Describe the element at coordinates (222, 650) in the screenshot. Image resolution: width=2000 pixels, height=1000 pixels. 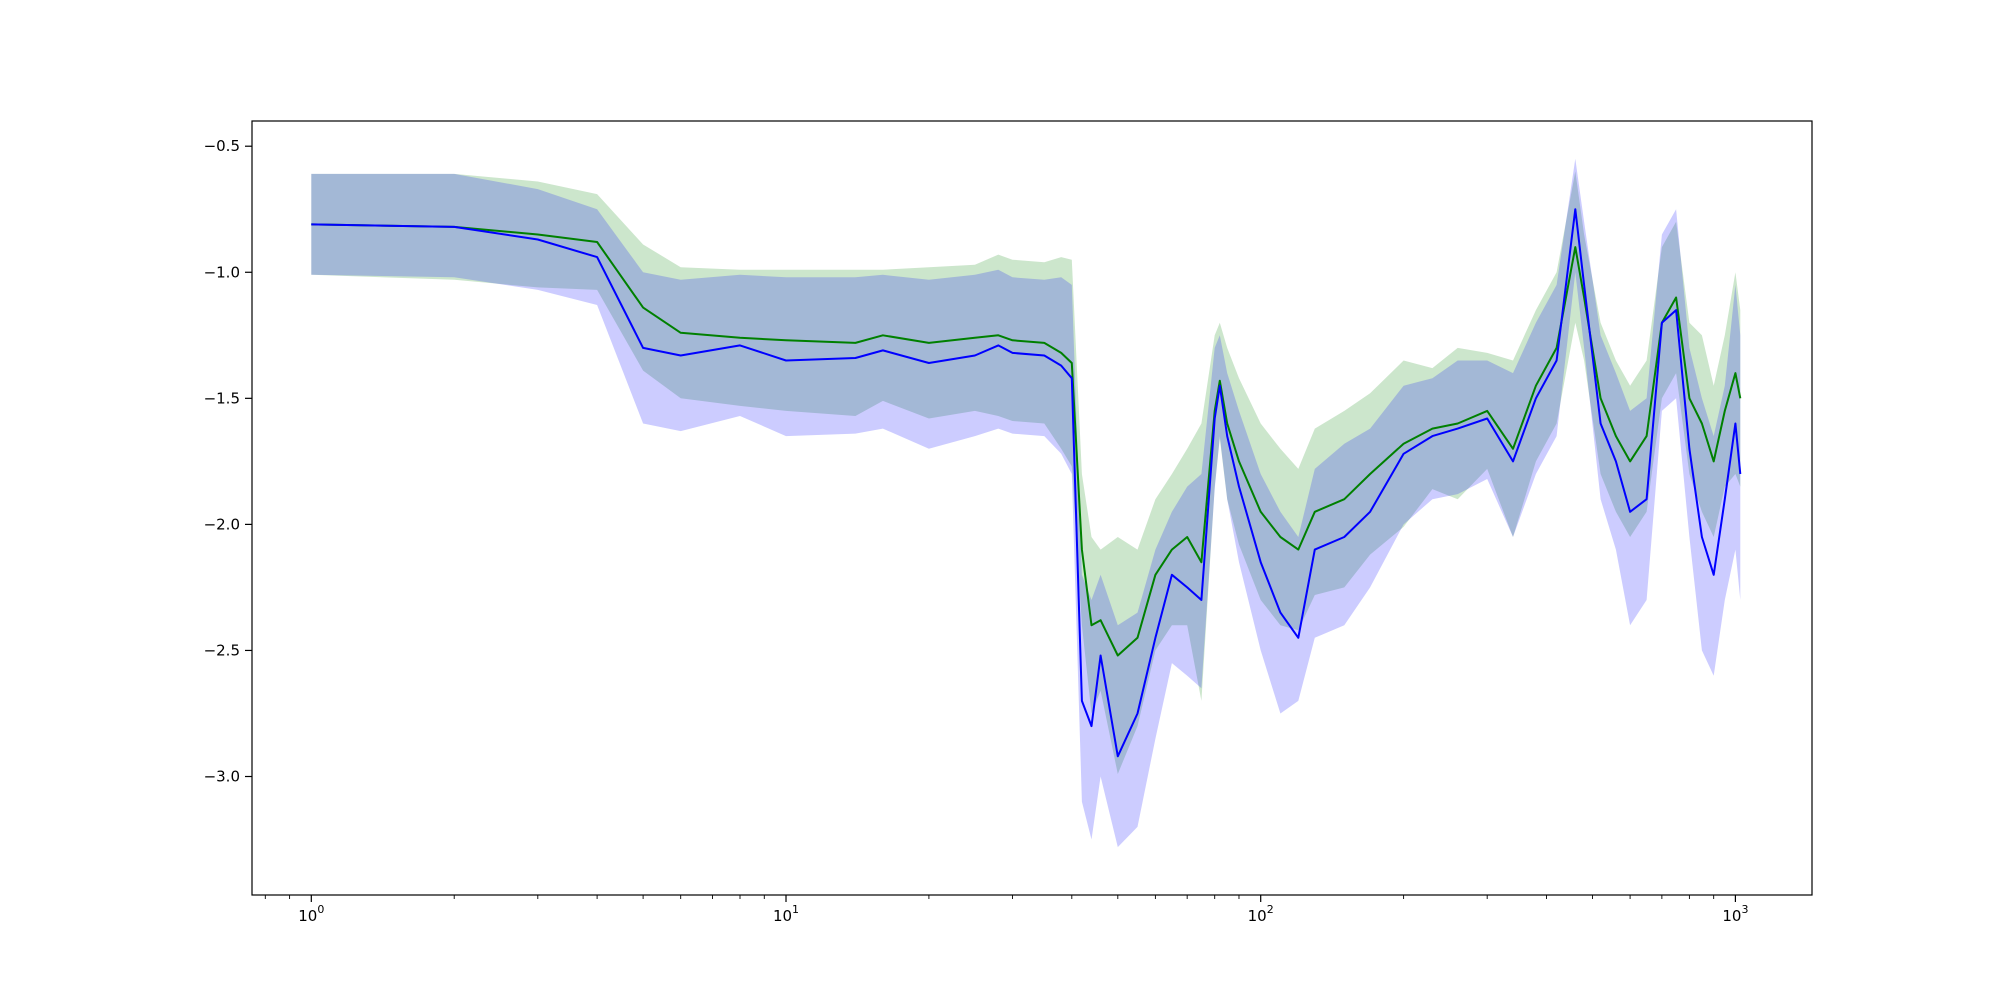
I see `y-tick-label: −2.5` at that location.